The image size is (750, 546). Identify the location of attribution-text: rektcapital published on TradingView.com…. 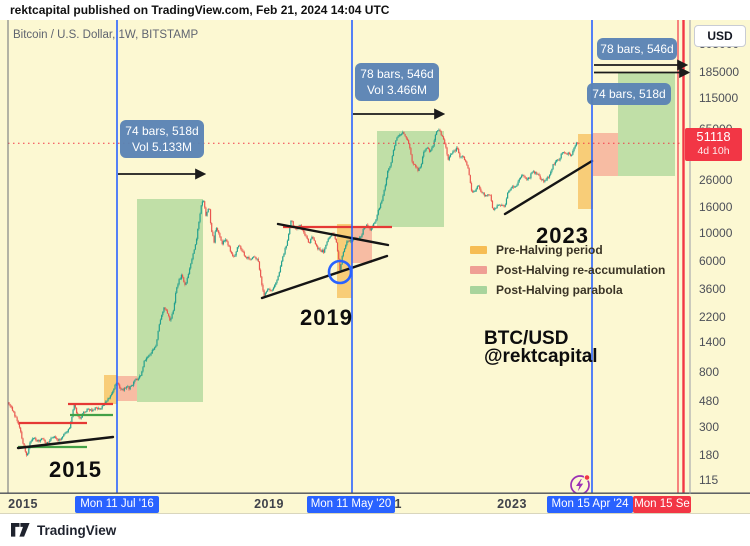
(200, 10).